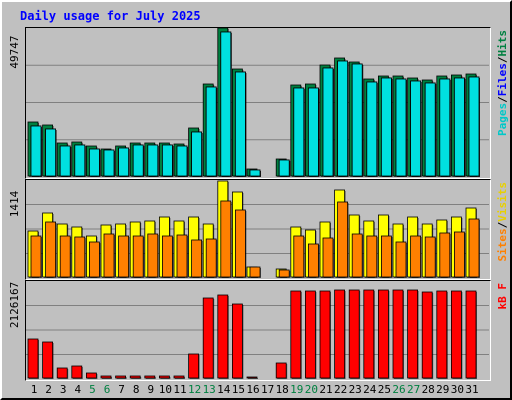 This screenshot has height=400, width=512. I want to click on y-max-label: 49747, so click(14, 51).